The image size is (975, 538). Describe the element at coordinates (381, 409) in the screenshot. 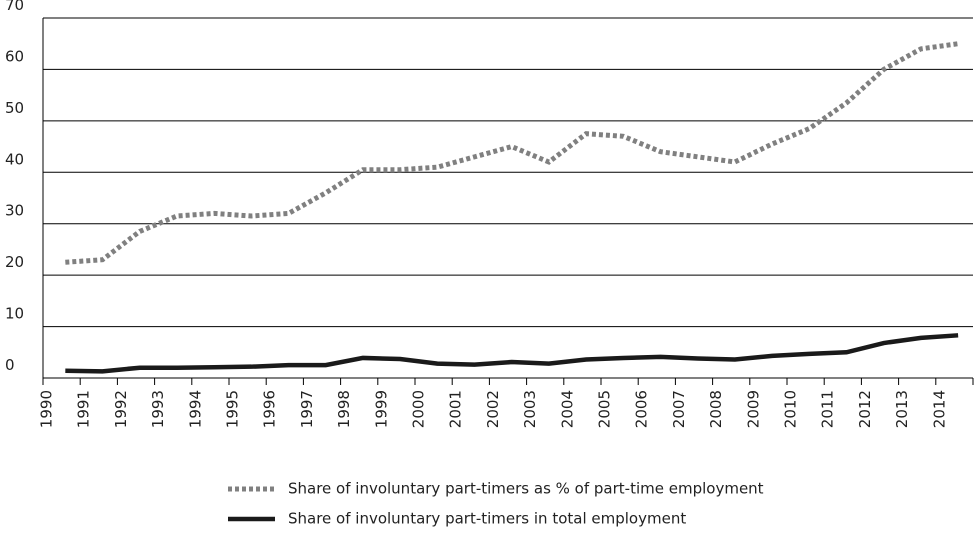

I see `x-tick-label: 1999` at that location.